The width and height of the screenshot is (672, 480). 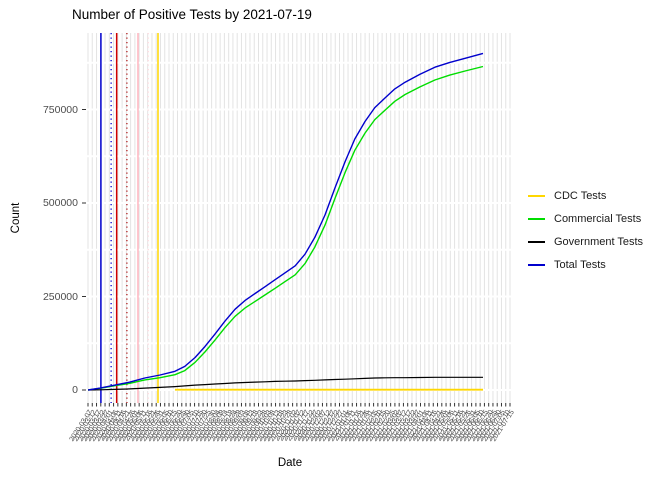 What do you see at coordinates (60, 109) in the screenshot?
I see `y-tick-label: 750000` at bounding box center [60, 109].